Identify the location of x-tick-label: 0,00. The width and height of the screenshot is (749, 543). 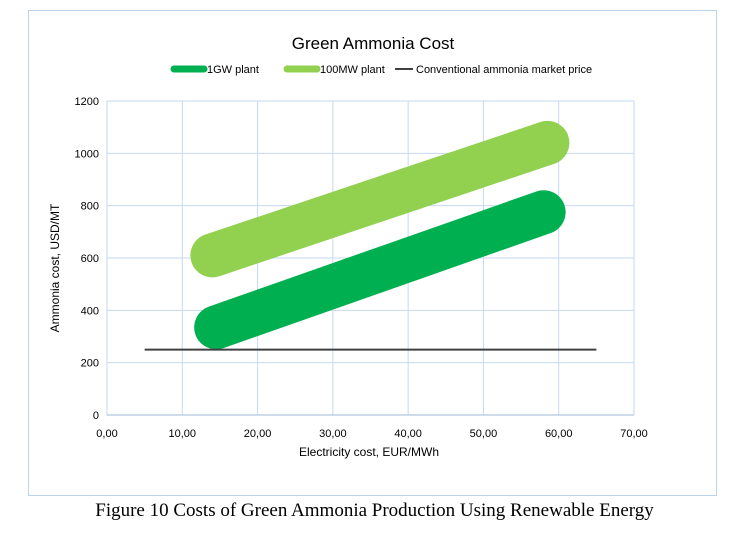
(106, 434).